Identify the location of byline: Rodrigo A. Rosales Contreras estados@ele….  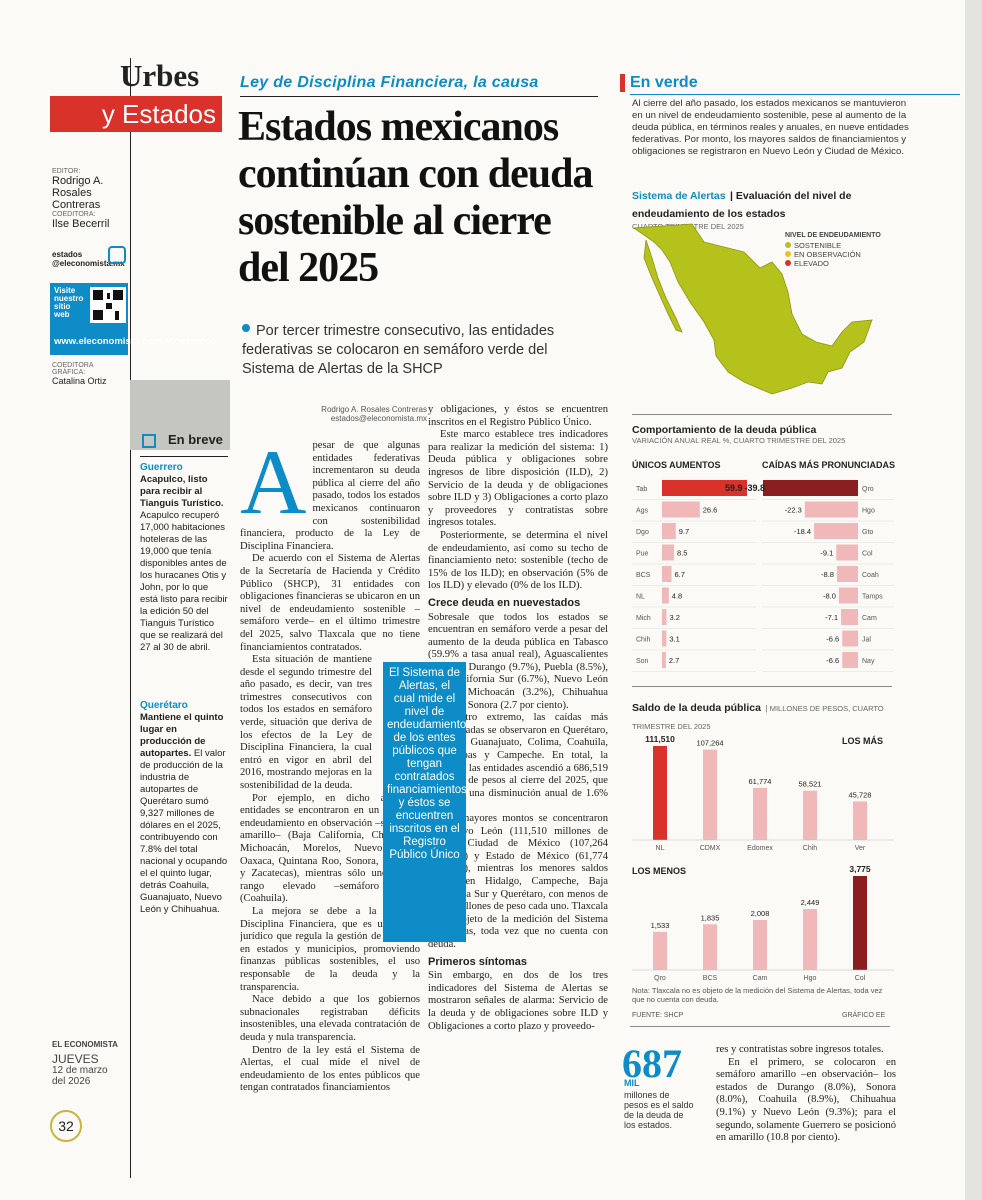
(369, 414).